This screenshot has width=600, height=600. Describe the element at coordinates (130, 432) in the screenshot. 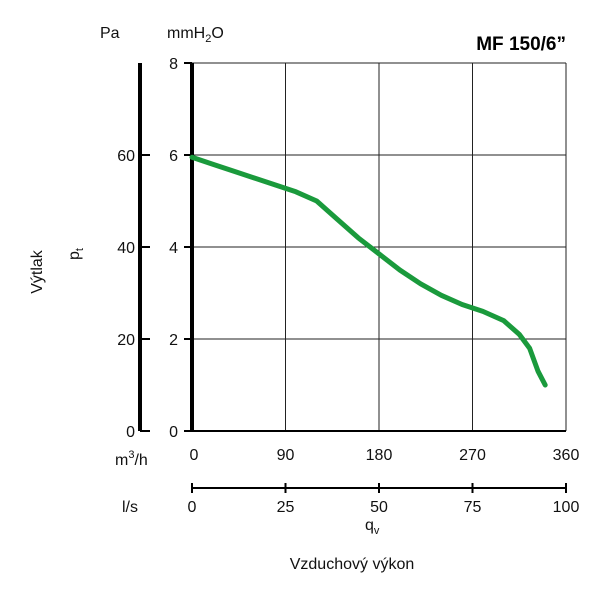

I see `pa-tick-label: 0` at that location.